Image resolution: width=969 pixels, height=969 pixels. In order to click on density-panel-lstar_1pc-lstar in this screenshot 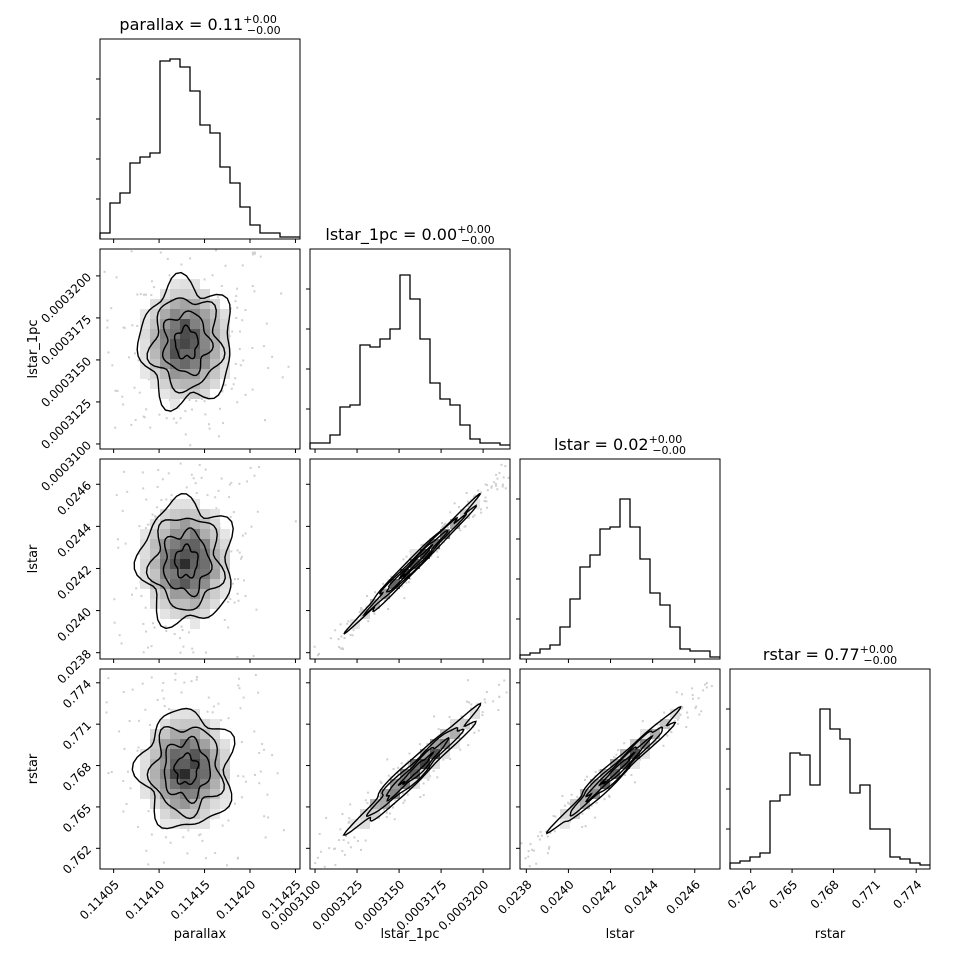, I will do `click(410, 559)`.